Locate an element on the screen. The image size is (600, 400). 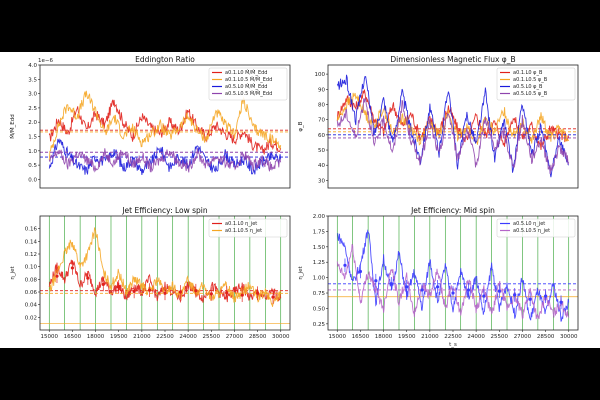
y-tick-label: 40 is located at coordinates (321, 166).